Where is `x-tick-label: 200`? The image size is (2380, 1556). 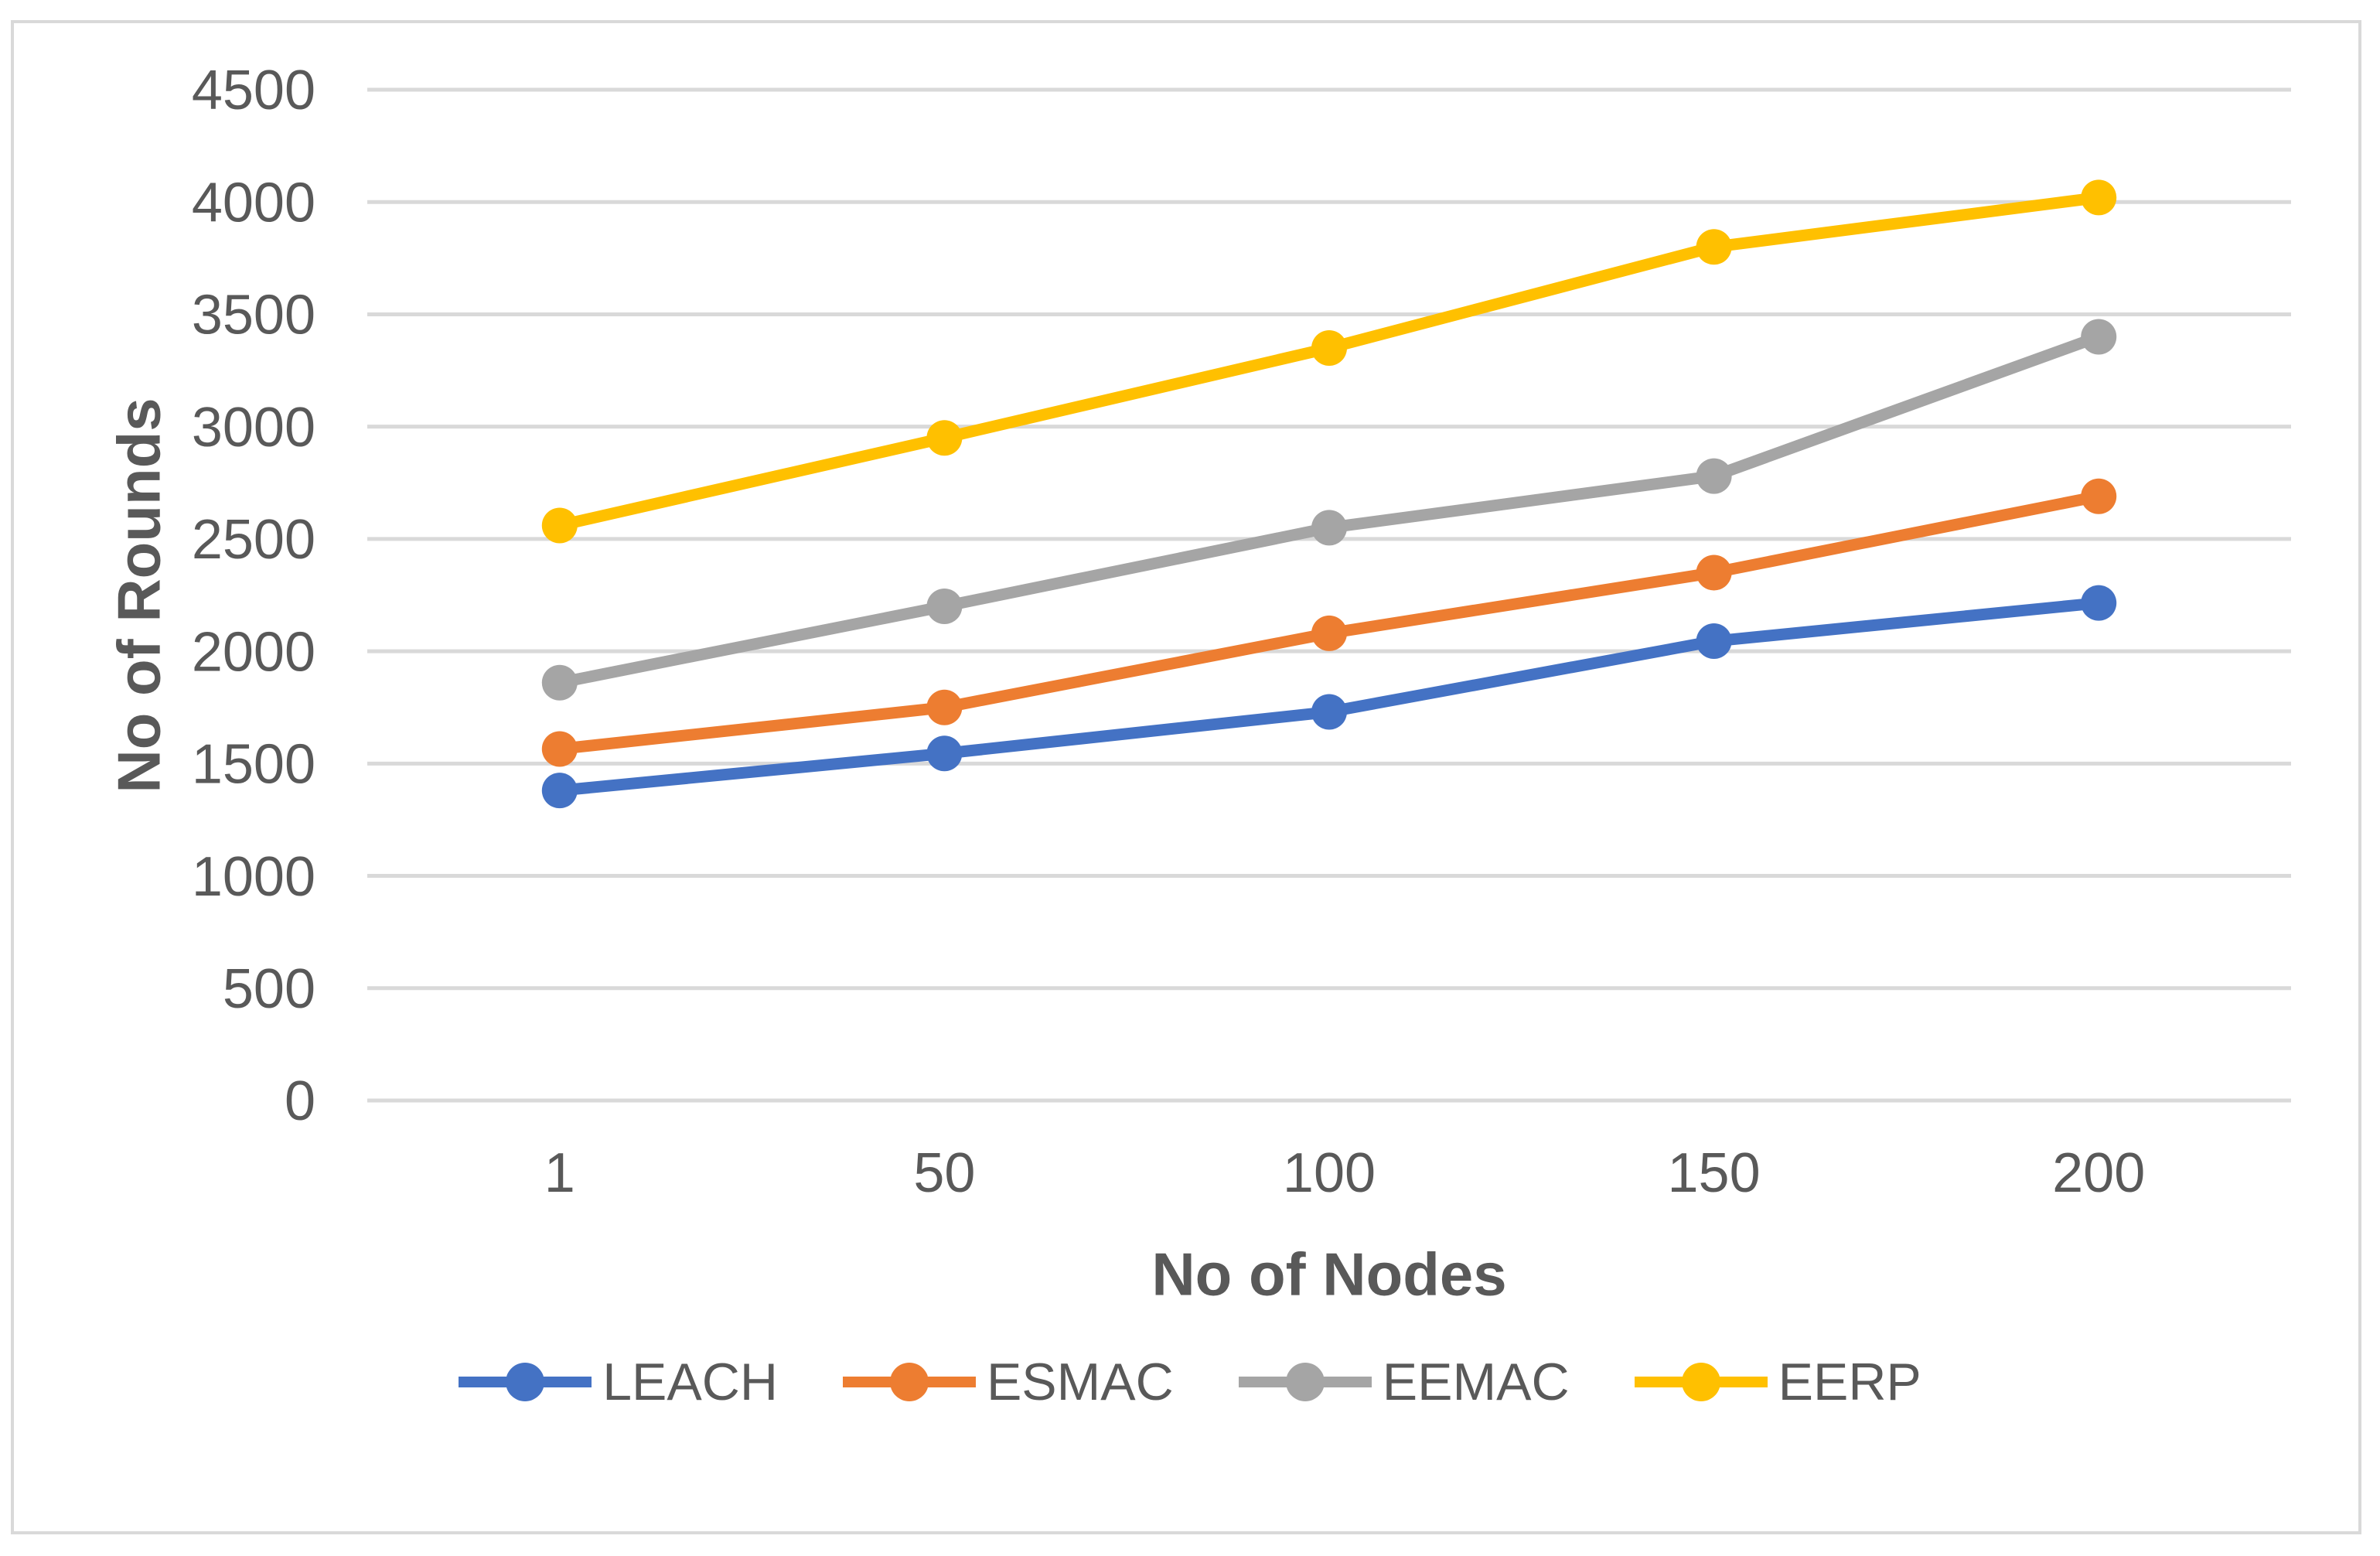
x-tick-label: 200 is located at coordinates (2098, 1173).